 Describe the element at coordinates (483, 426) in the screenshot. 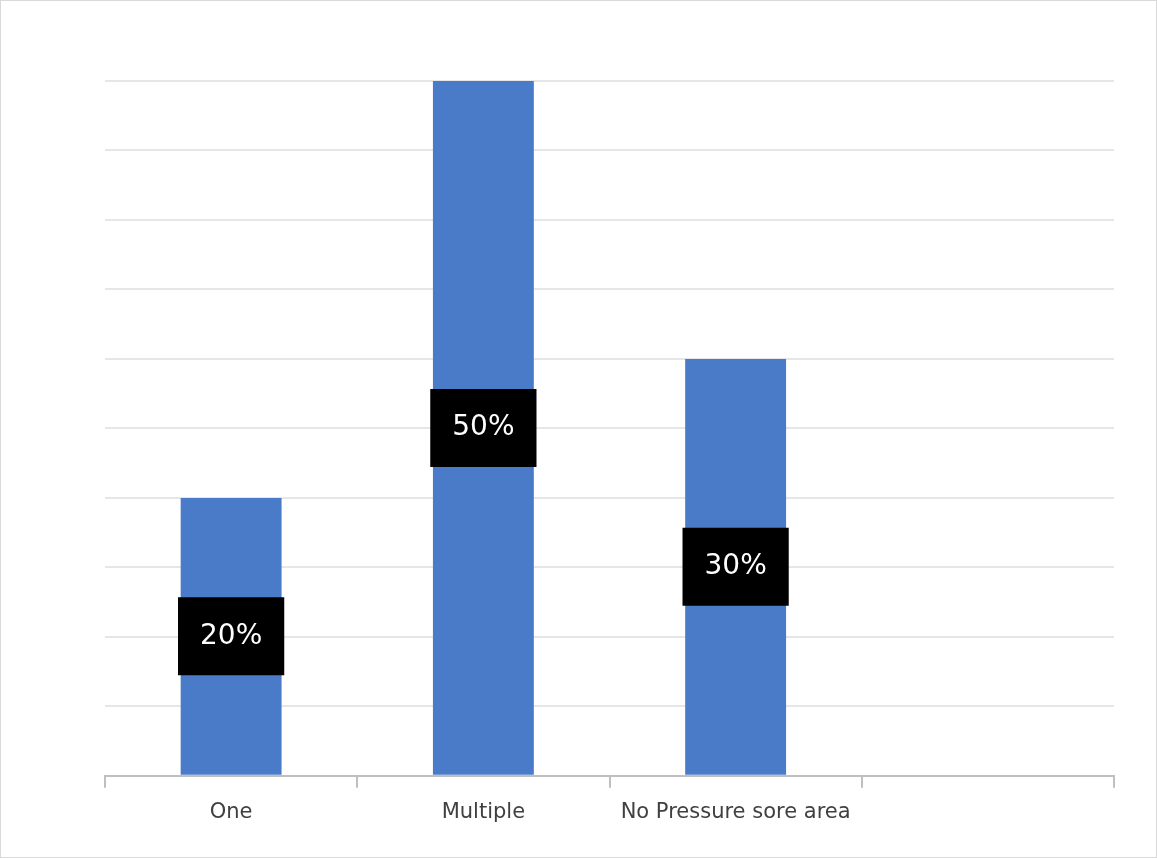

I see `data-label: 50%` at that location.